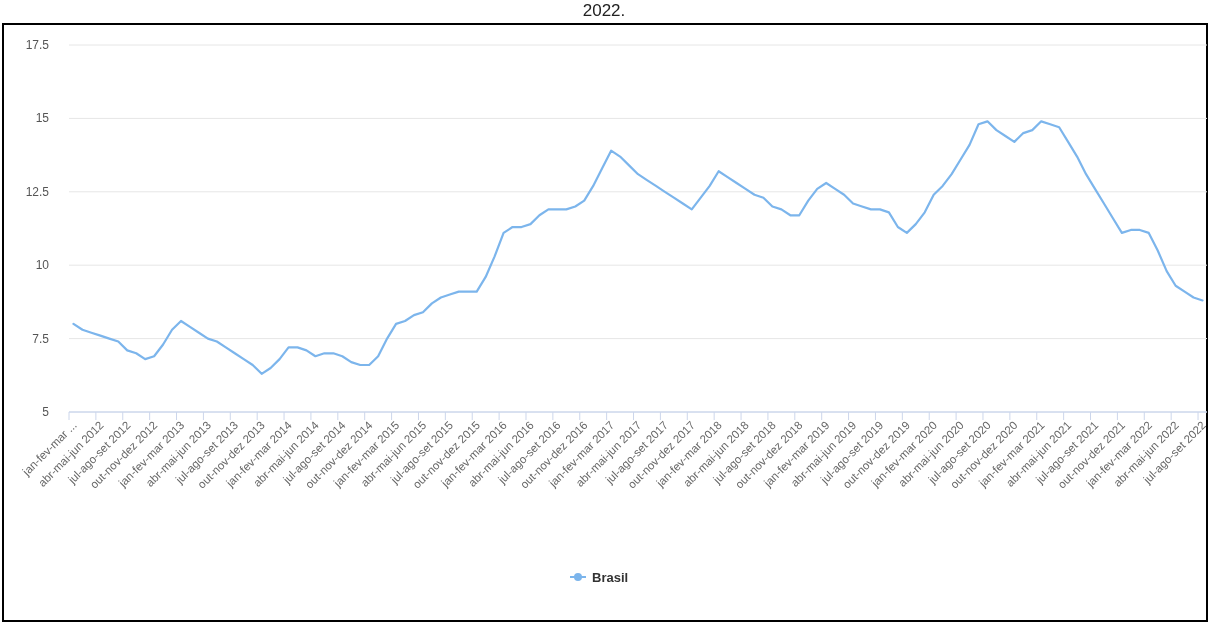 The image size is (1208, 624). What do you see at coordinates (604, 10) in the screenshot?
I see `chart-title: 2022.` at bounding box center [604, 10].